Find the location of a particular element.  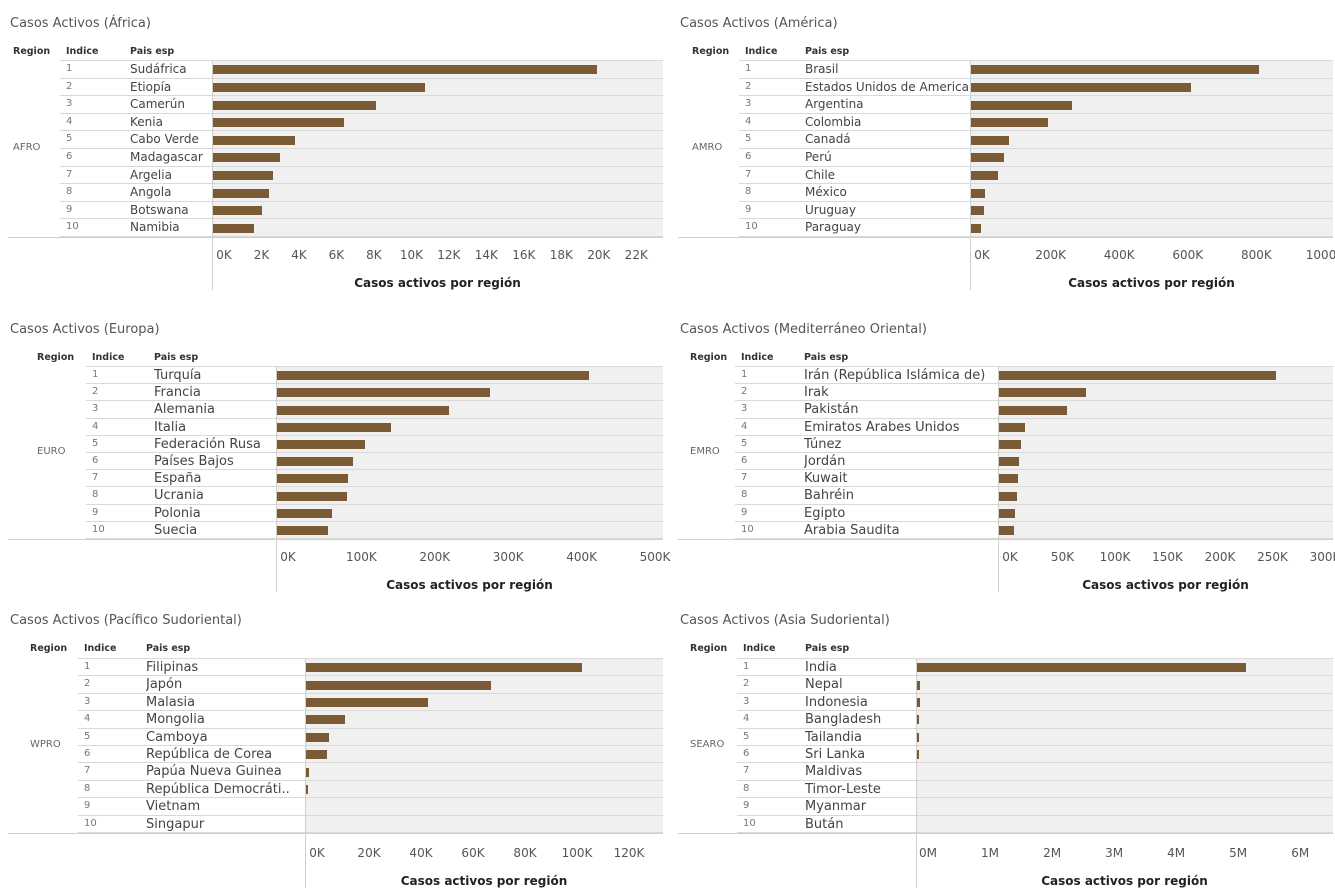

bar-pa-ses-bajos is located at coordinates (315, 462).